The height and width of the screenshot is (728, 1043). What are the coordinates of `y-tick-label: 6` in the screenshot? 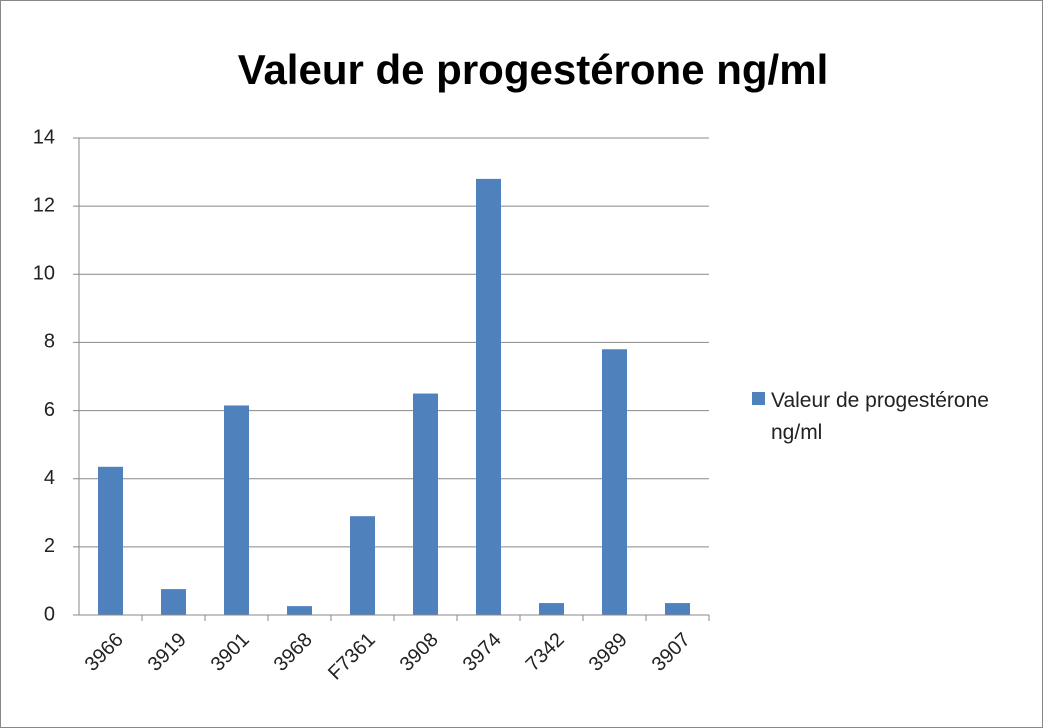 It's located at (49, 410).